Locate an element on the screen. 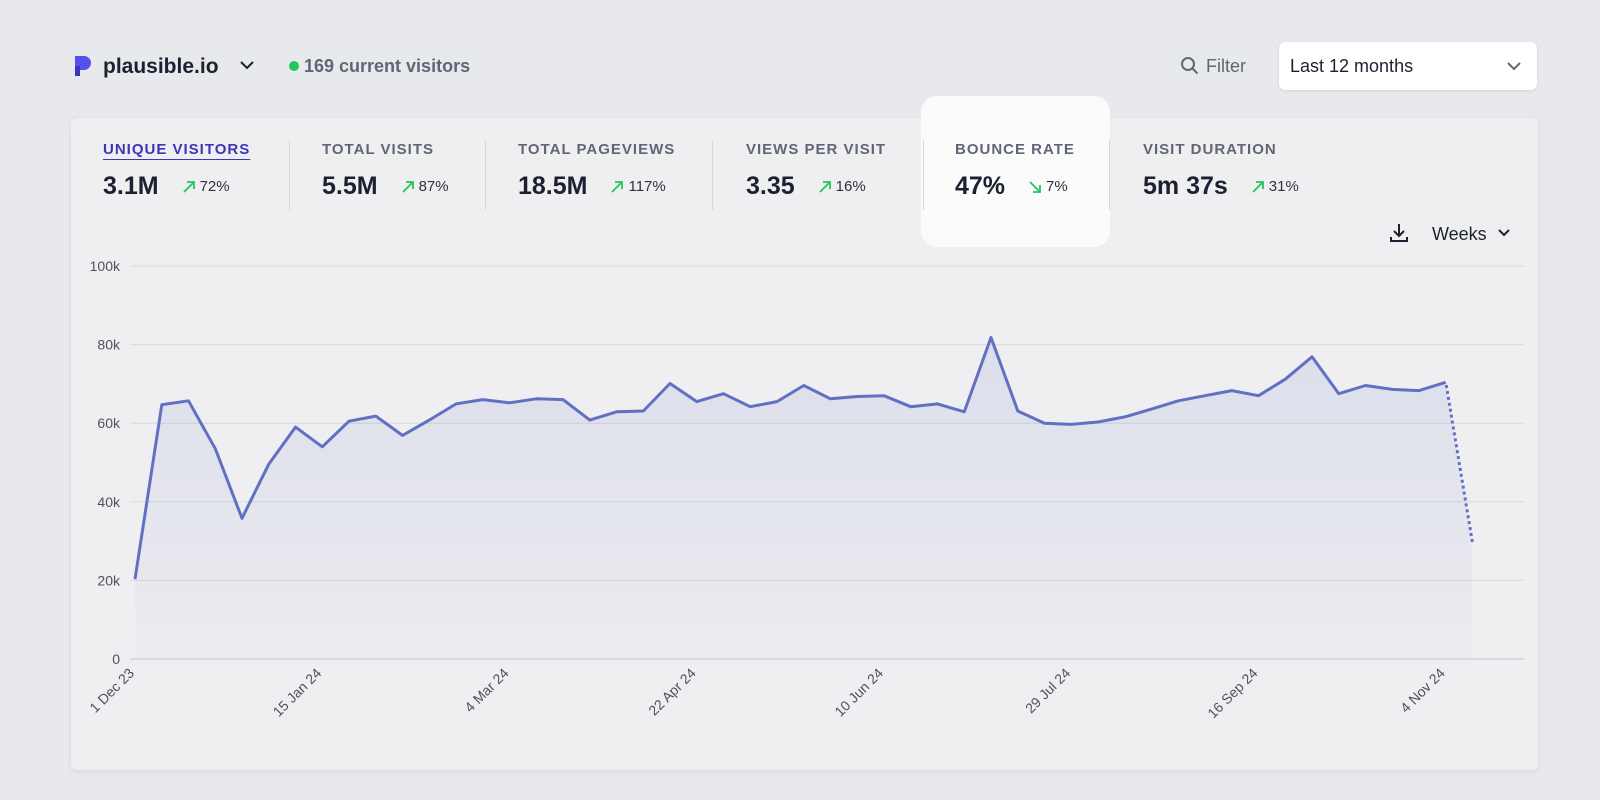 The width and height of the screenshot is (1600, 800). y-tick-label: 80k is located at coordinates (109, 345).